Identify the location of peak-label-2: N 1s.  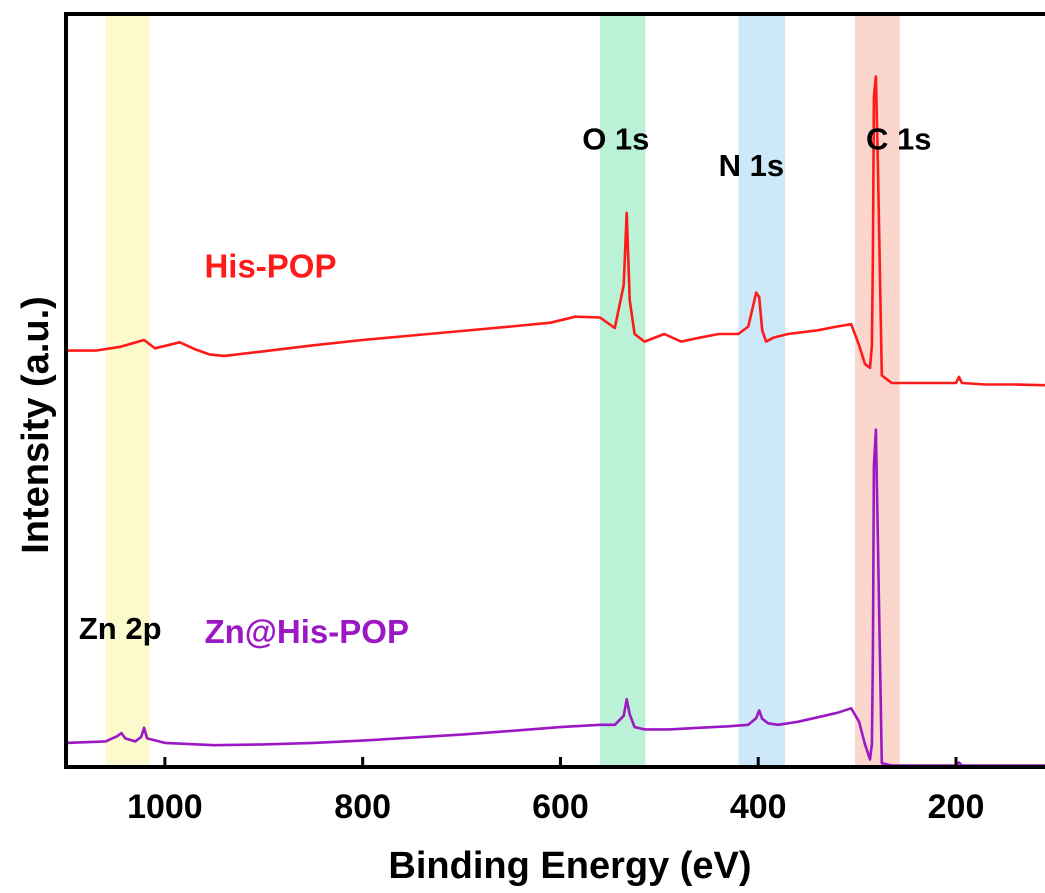
(751, 165).